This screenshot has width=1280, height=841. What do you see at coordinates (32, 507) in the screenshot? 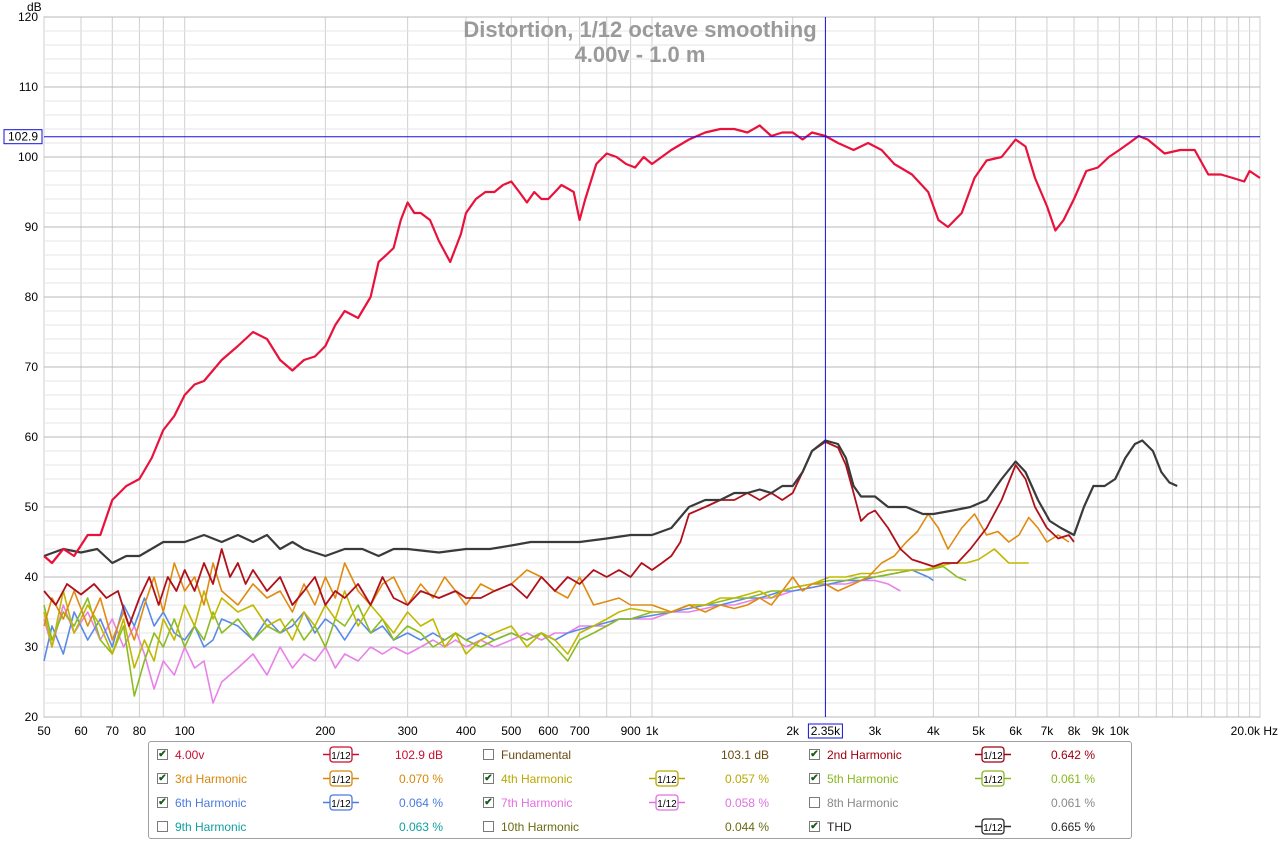
I see `y-tick-label: 50` at bounding box center [32, 507].